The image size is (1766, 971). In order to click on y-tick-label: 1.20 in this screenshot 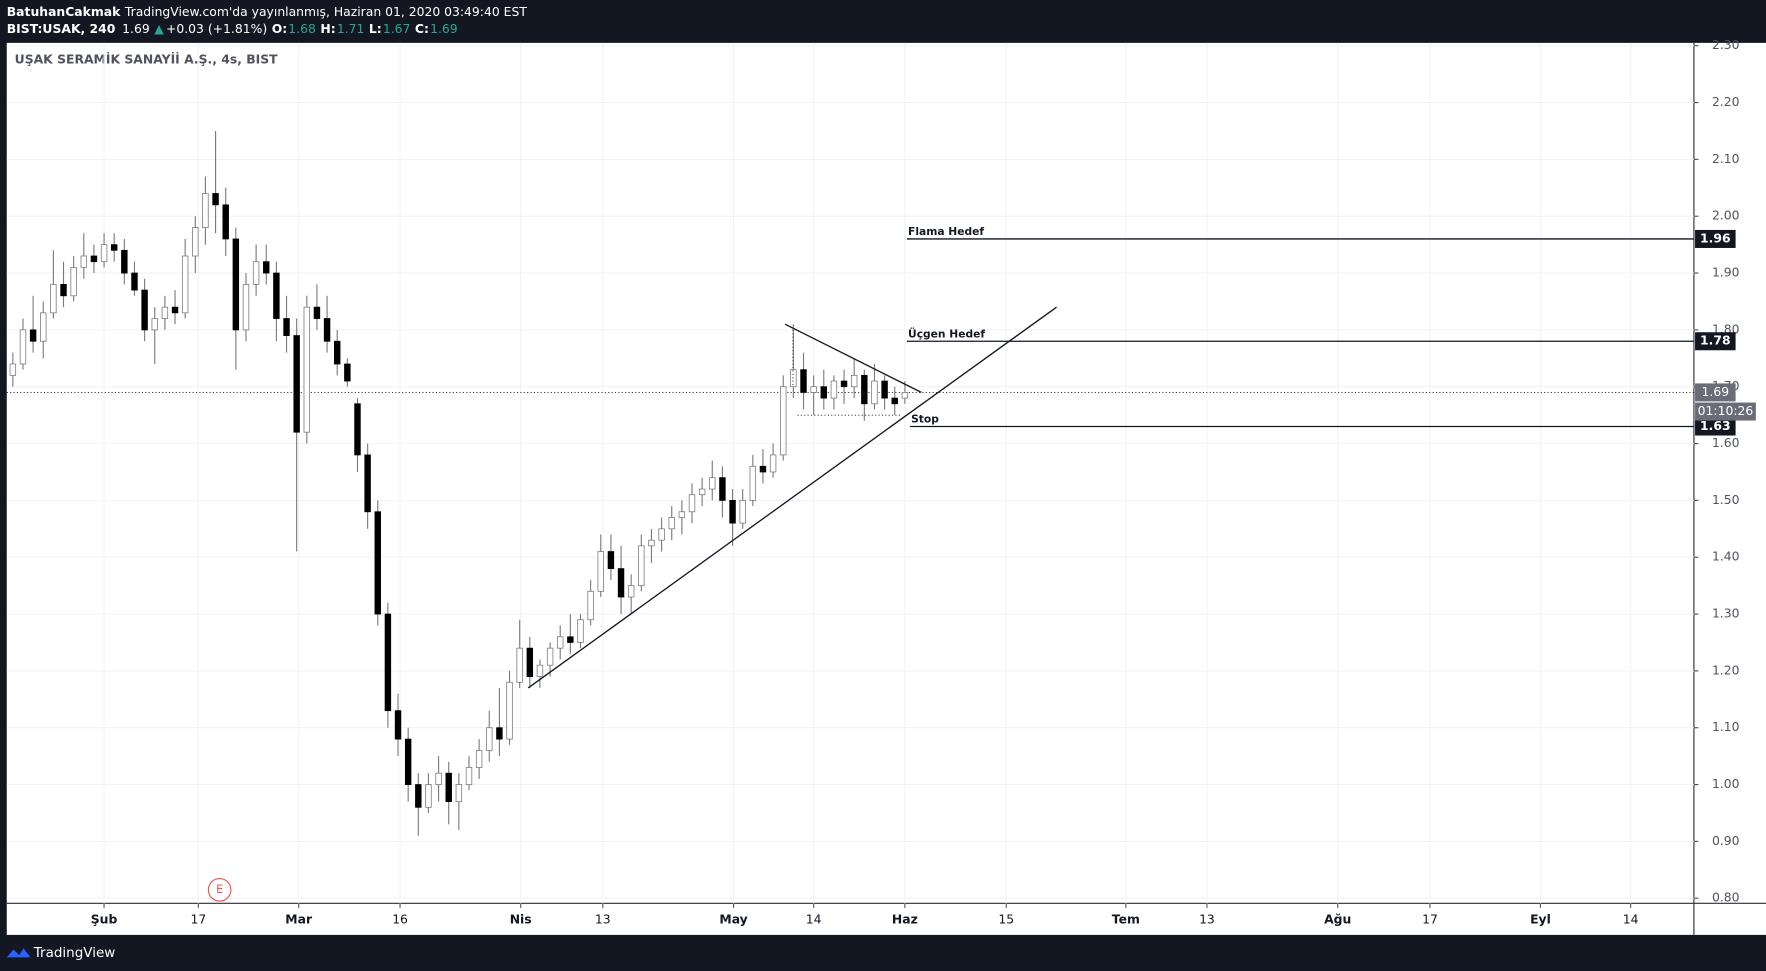, I will do `click(1726, 670)`.